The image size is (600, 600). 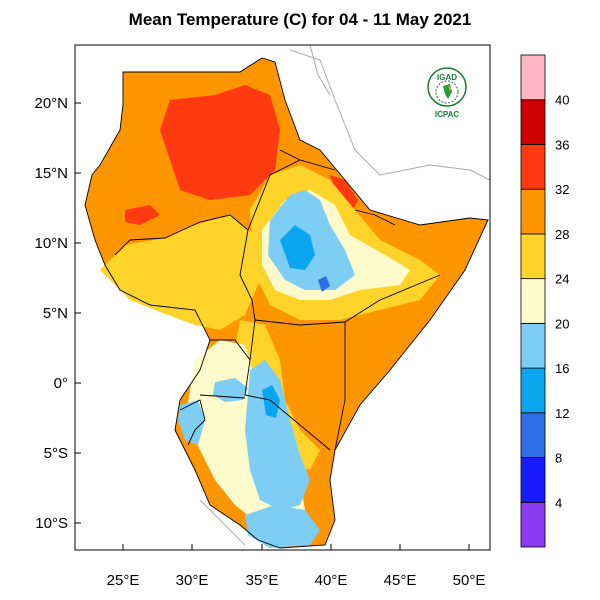 I want to click on colorbar-label: 24, so click(x=562, y=279).